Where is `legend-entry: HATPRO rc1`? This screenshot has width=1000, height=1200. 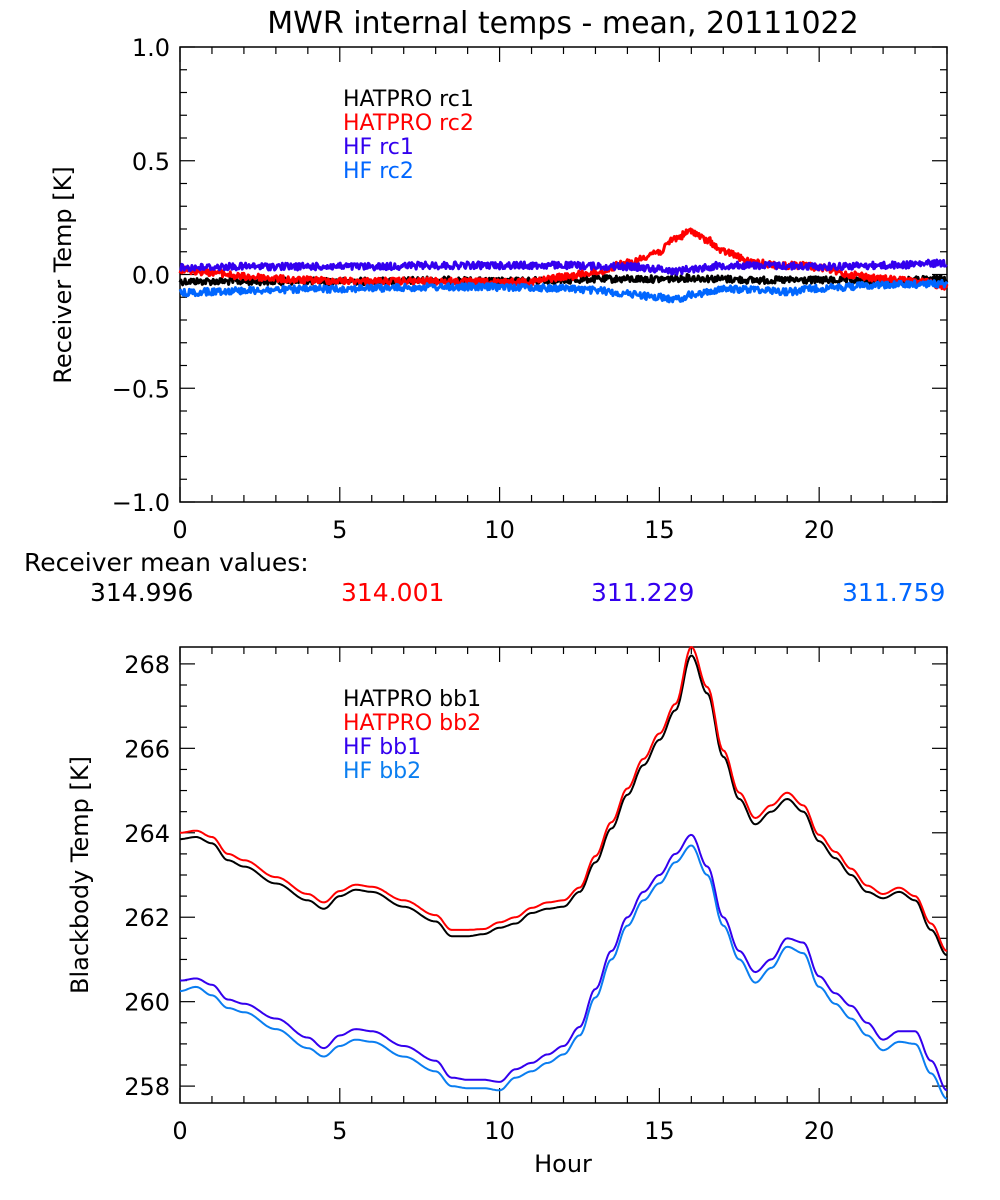
legend-entry: HATPRO rc1 is located at coordinates (408, 99).